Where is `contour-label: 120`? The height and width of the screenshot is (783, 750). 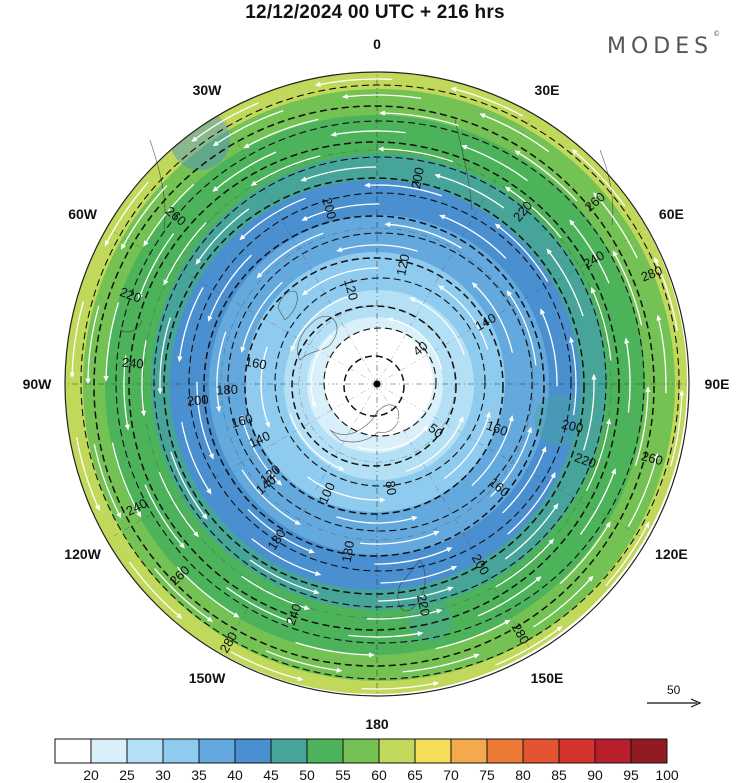
contour-label: 120 is located at coordinates (351, 289).